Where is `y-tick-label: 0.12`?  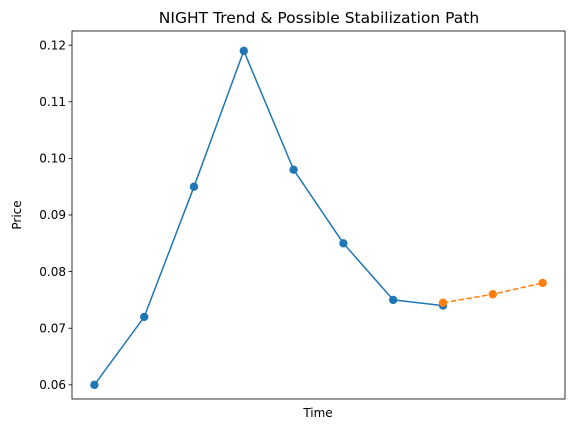 y-tick-label: 0.12 is located at coordinates (52, 45).